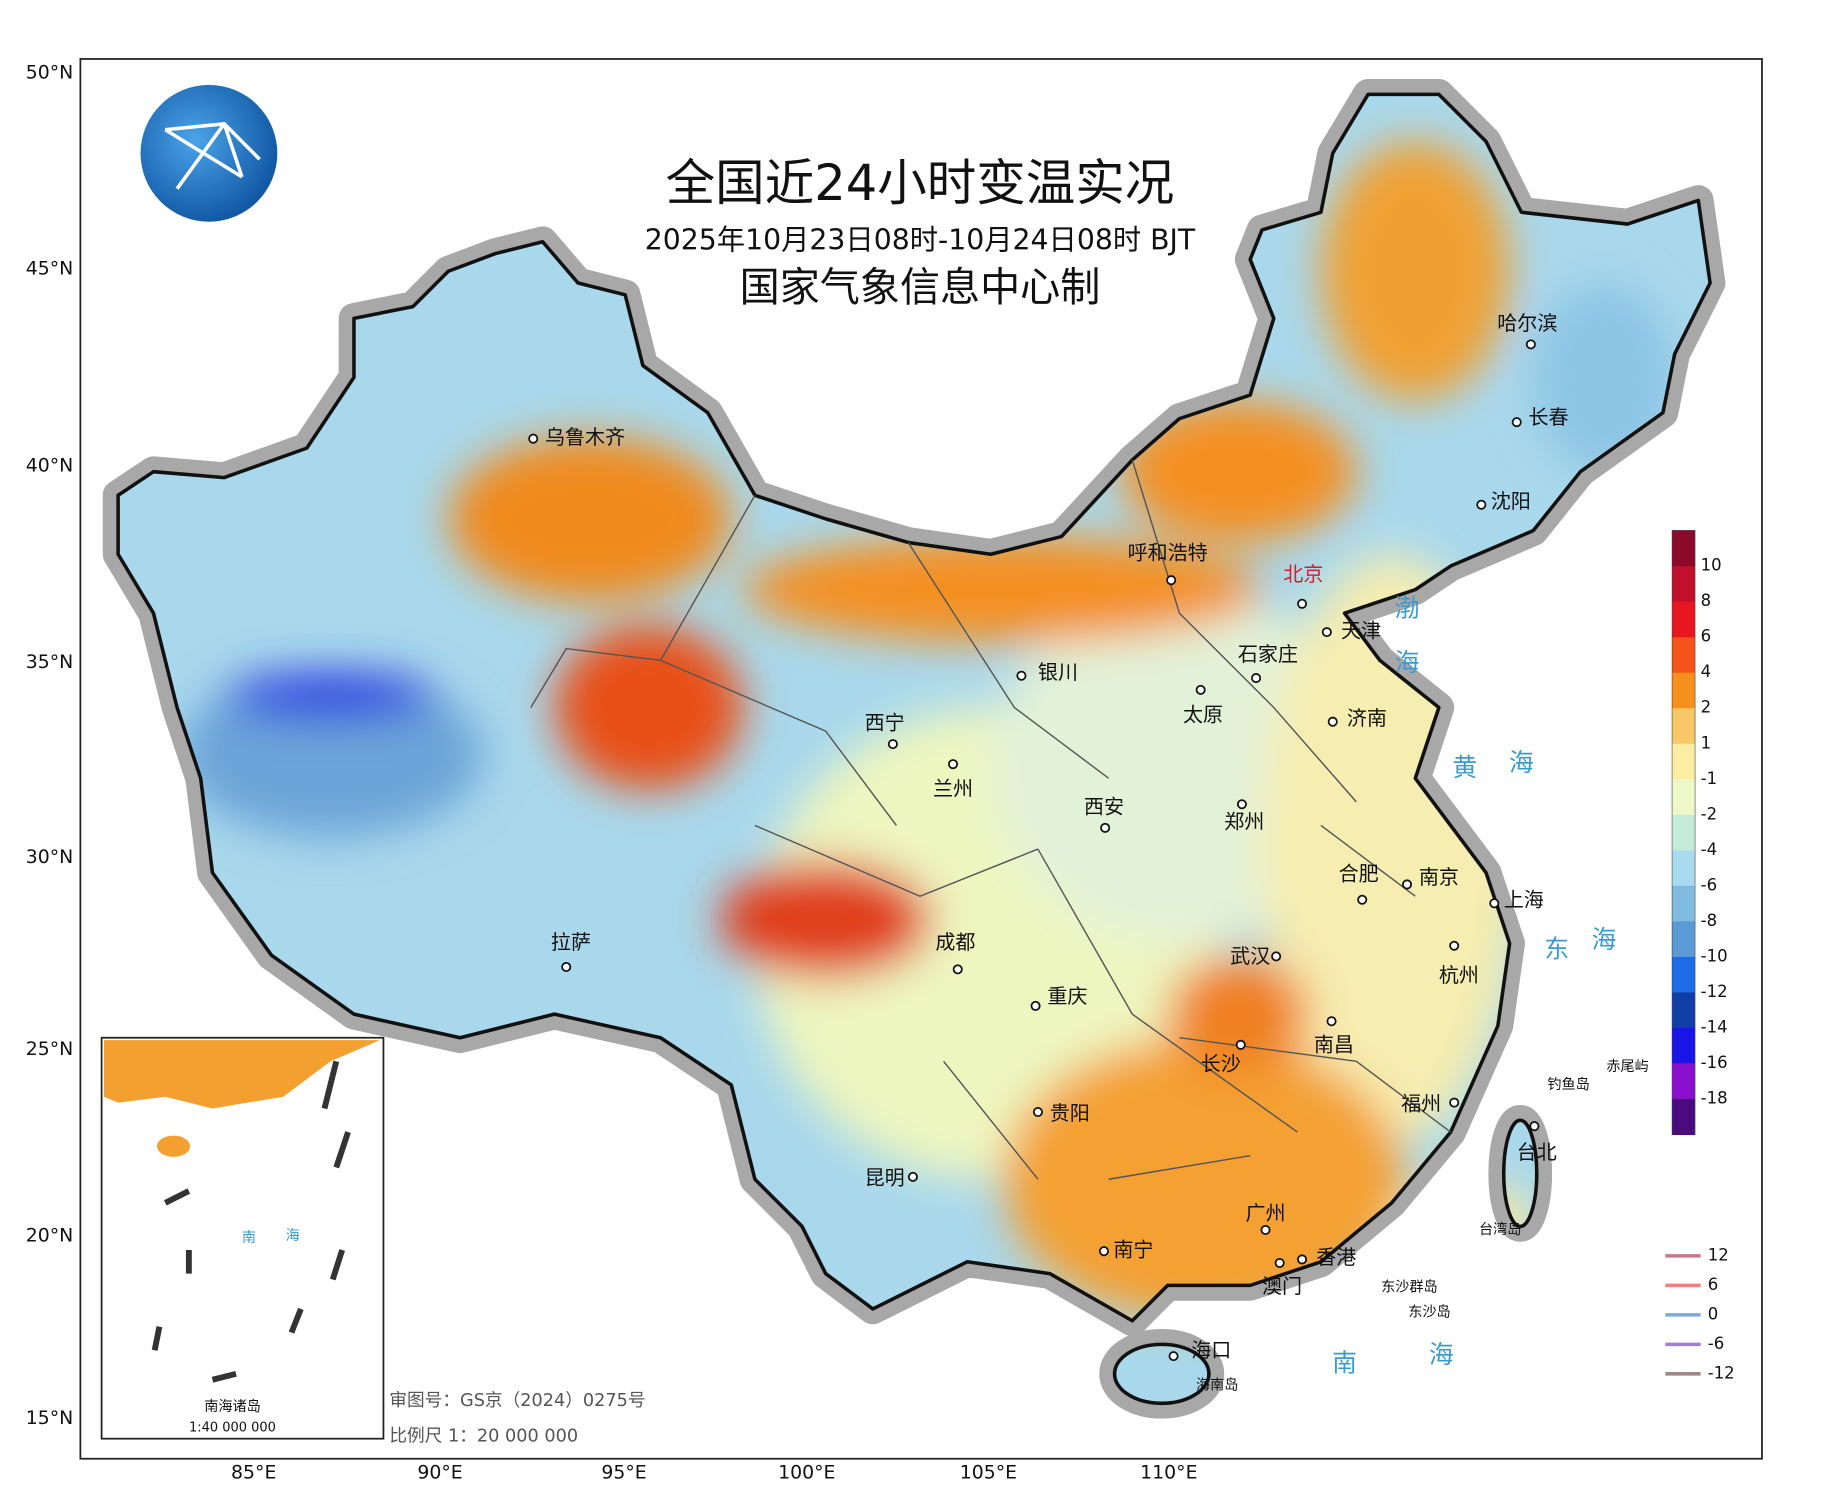  I want to click on legend-label: -18, so click(1714, 1097).